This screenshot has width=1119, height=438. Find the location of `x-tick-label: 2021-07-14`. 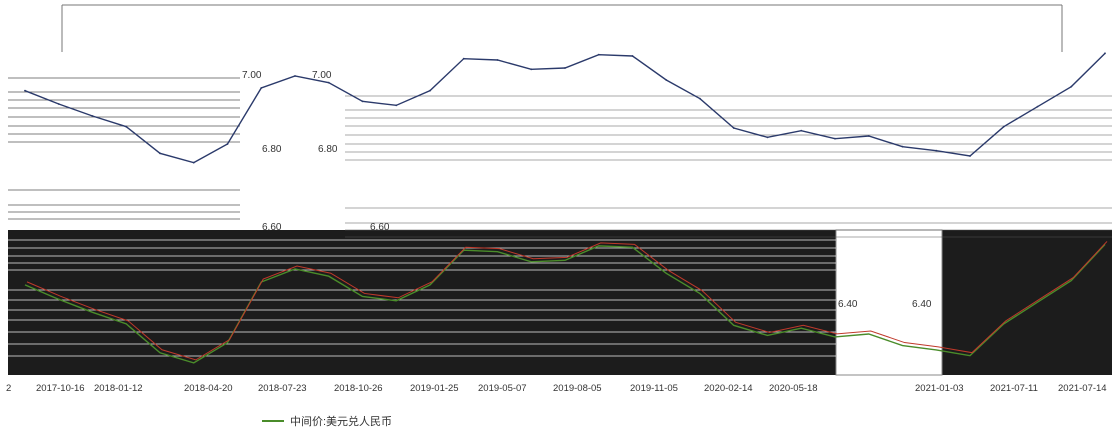

x-tick-label: 2021-07-14 is located at coordinates (1082, 388).